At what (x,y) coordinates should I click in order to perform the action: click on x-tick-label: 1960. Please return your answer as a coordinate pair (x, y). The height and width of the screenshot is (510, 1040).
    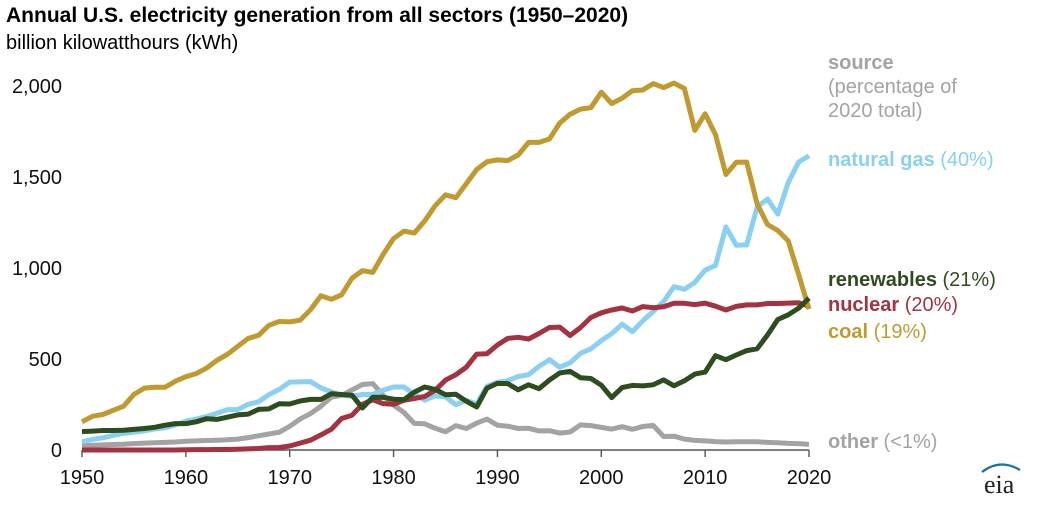
    Looking at the image, I should click on (186, 478).